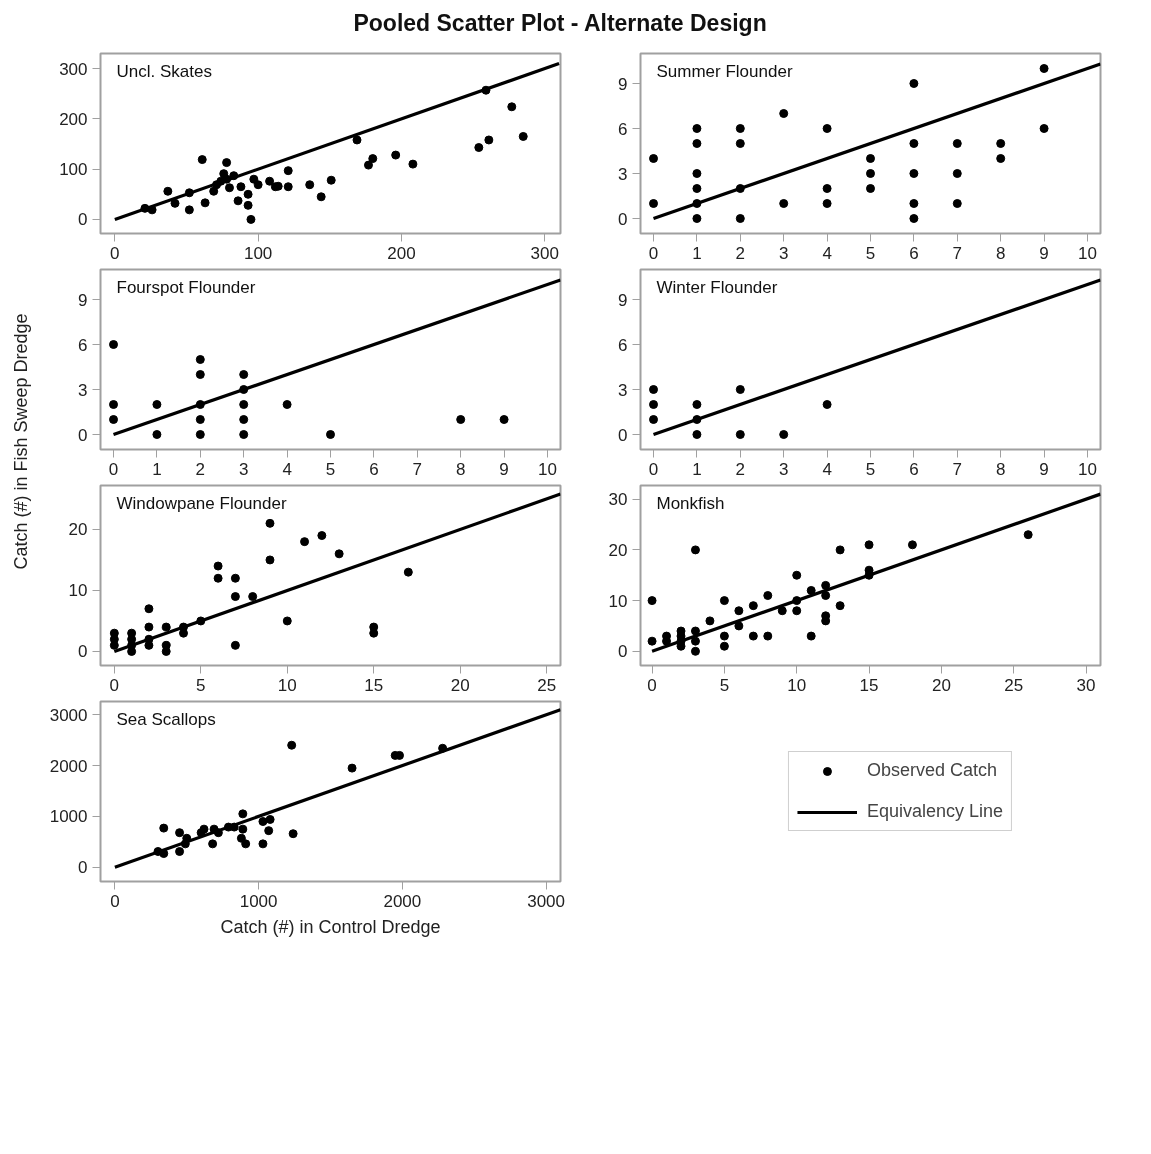 The height and width of the screenshot is (1154, 1151). I want to click on x-tick-label: 6, so click(914, 469).